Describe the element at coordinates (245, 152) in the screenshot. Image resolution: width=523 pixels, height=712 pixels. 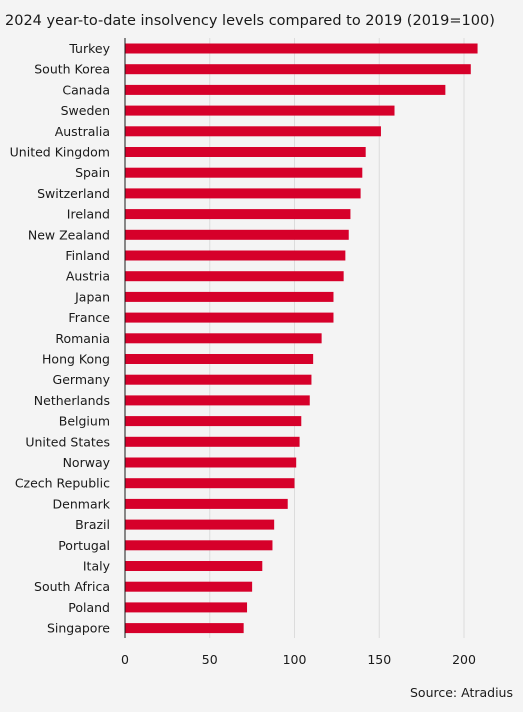
I see `bar-united-kingdom` at that location.